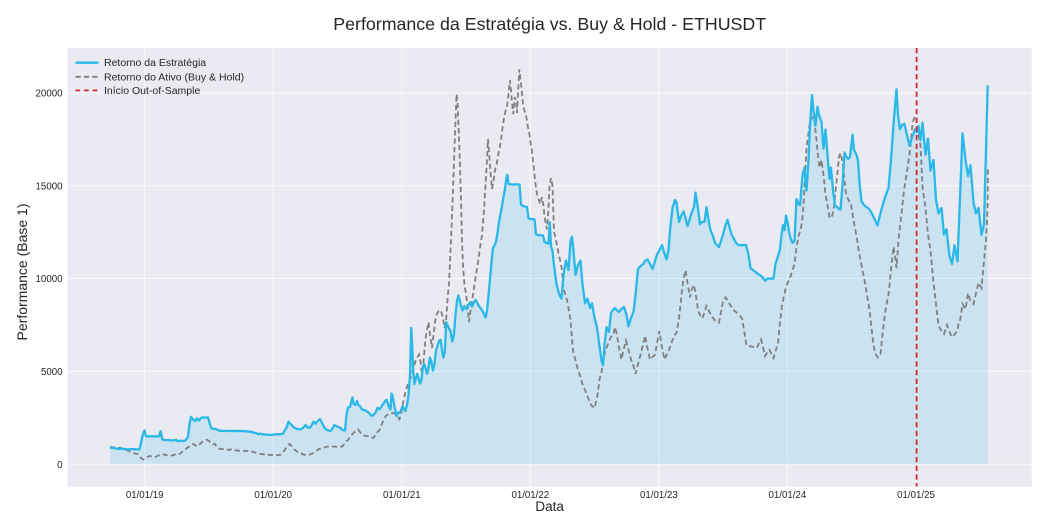  Describe the element at coordinates (50, 186) in the screenshot. I see `svg-text: 15000` at that location.